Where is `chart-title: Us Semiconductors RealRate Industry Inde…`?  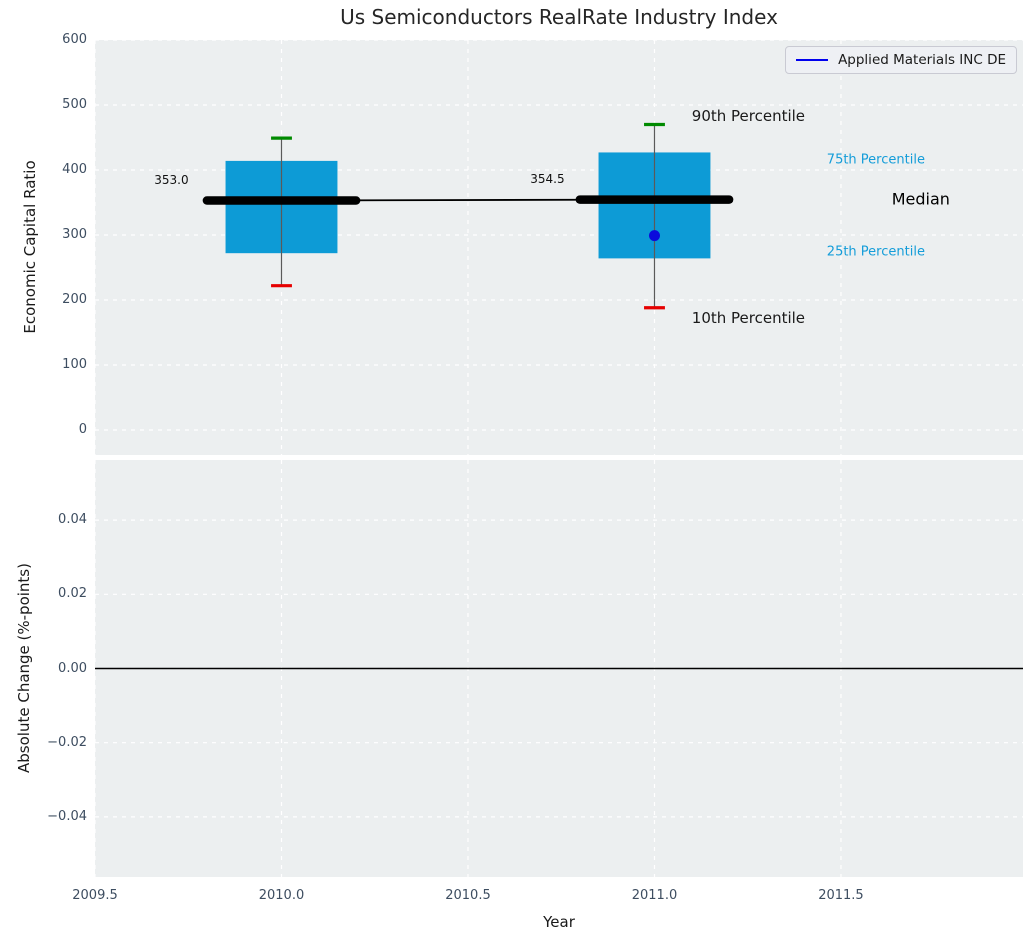 chart-title: Us Semiconductors RealRate Industry Inde… is located at coordinates (559, 17).